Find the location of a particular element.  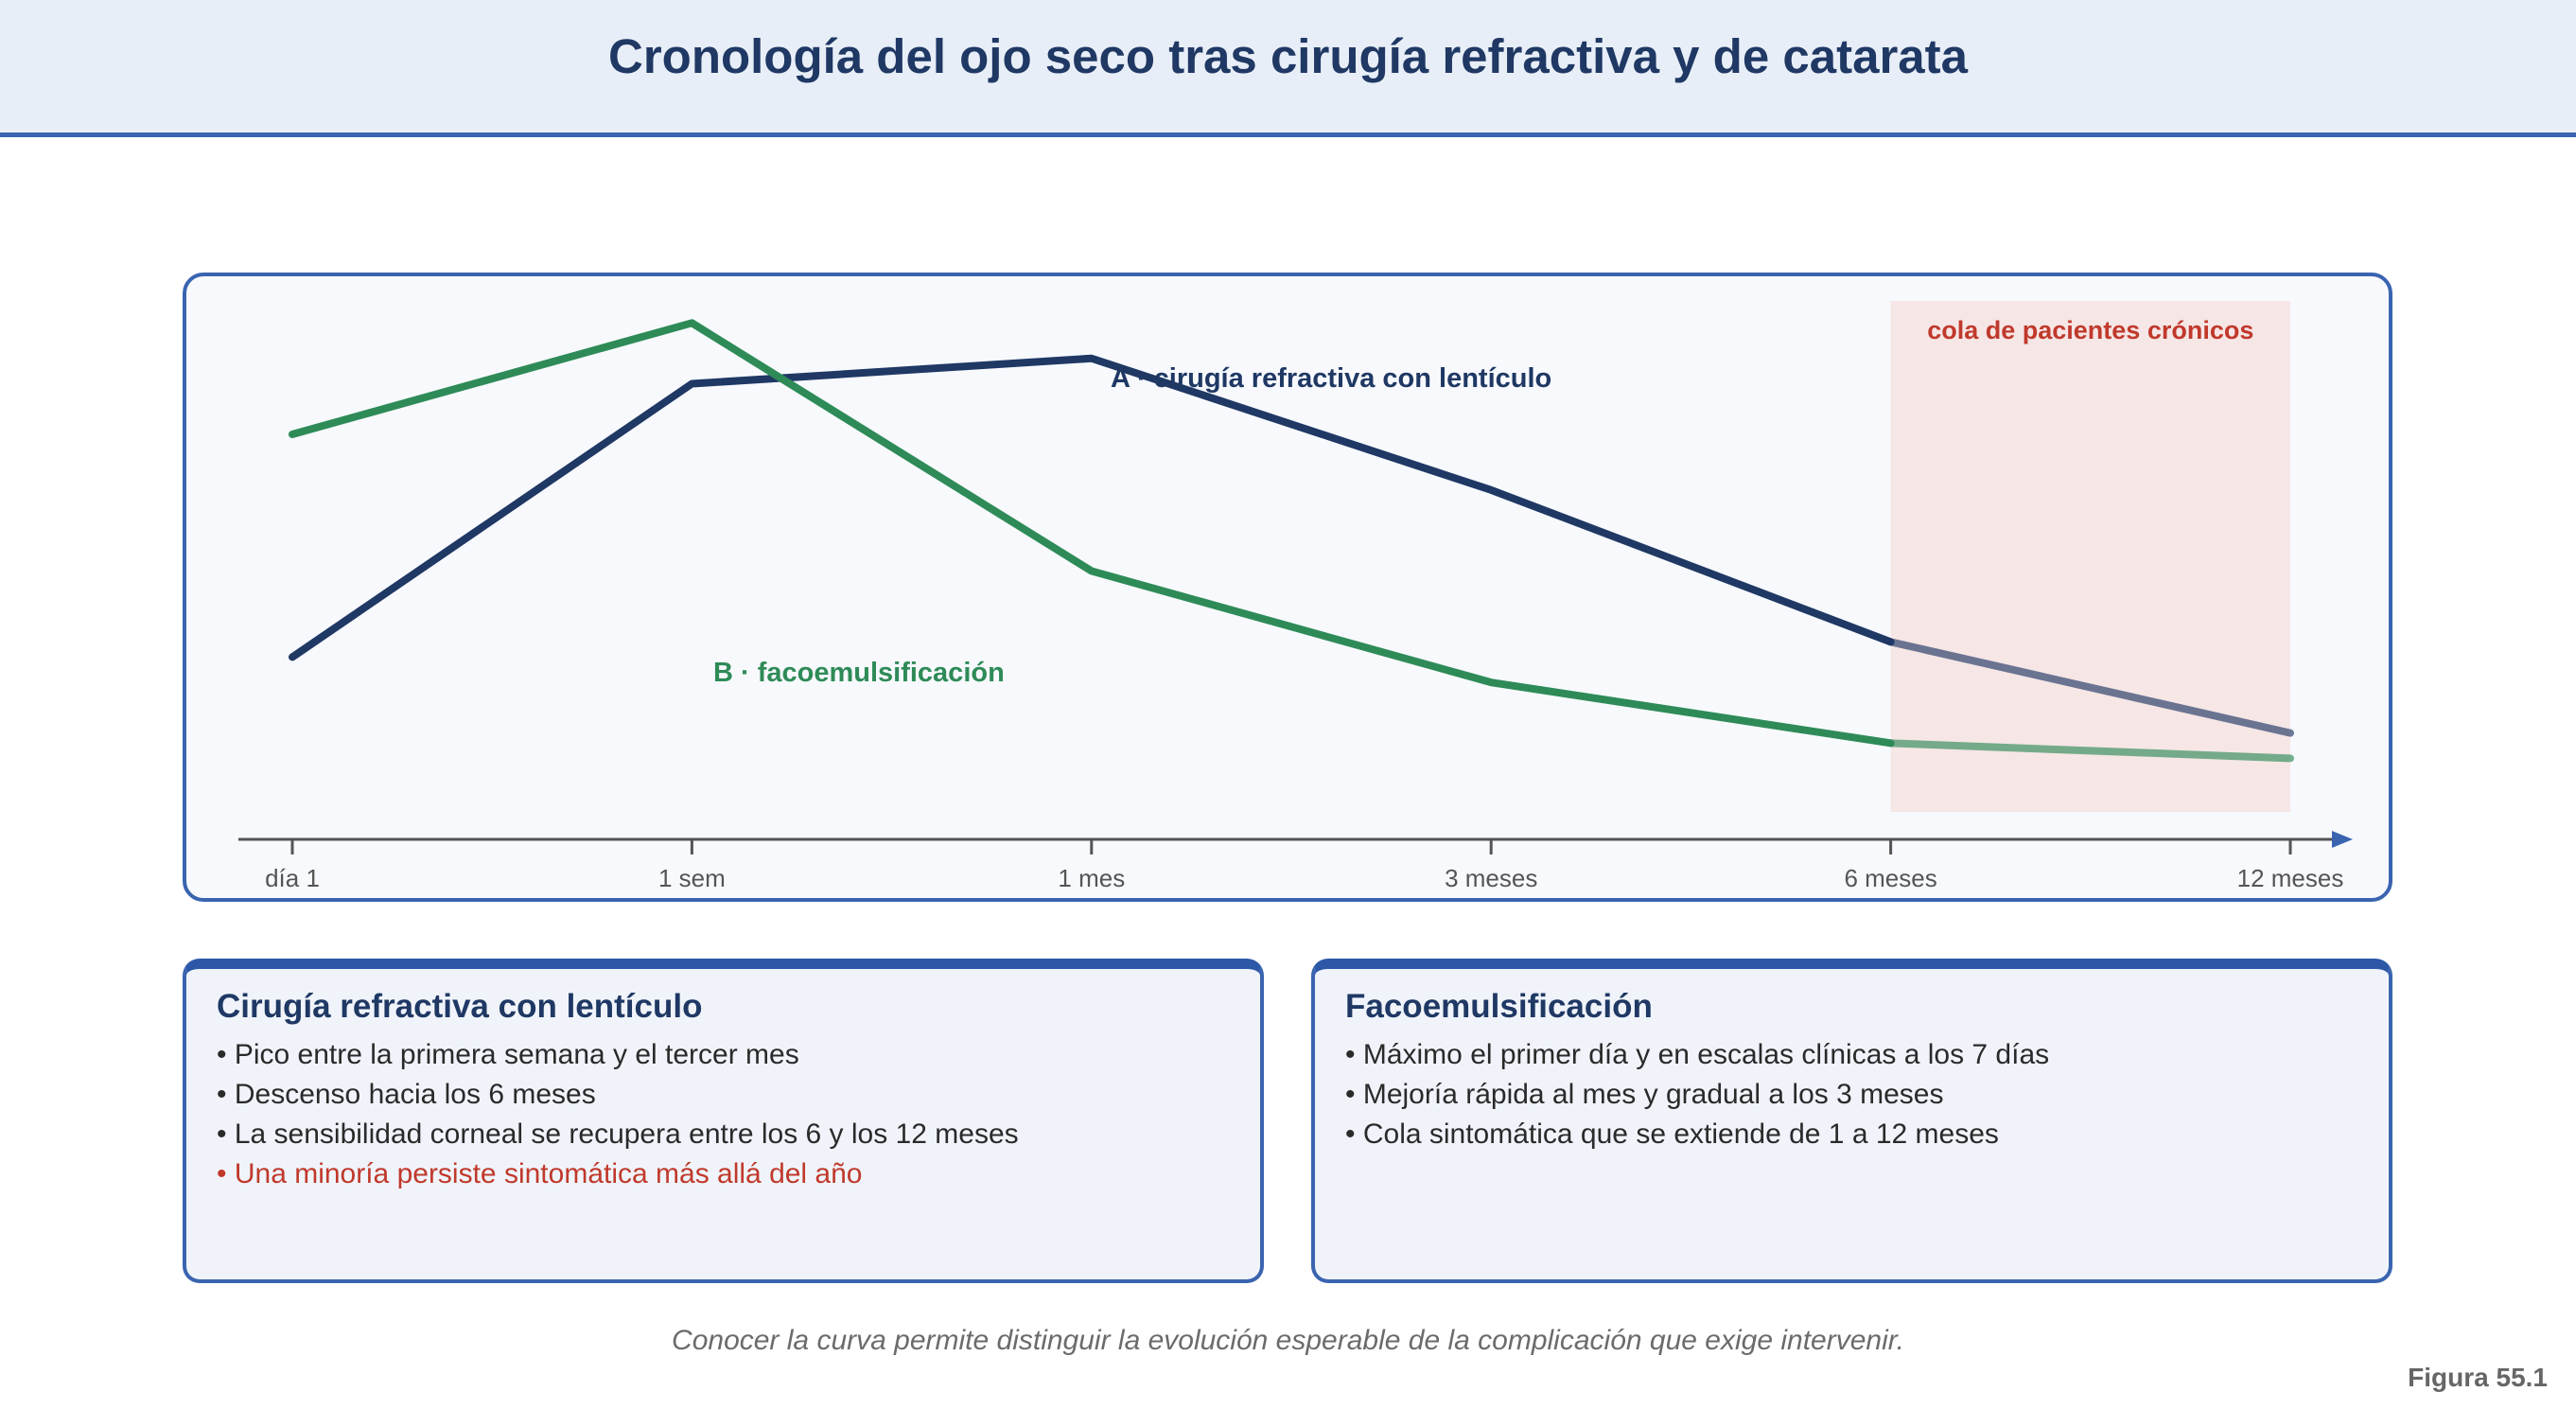

x-tick-label: 3 meses is located at coordinates (1491, 878).